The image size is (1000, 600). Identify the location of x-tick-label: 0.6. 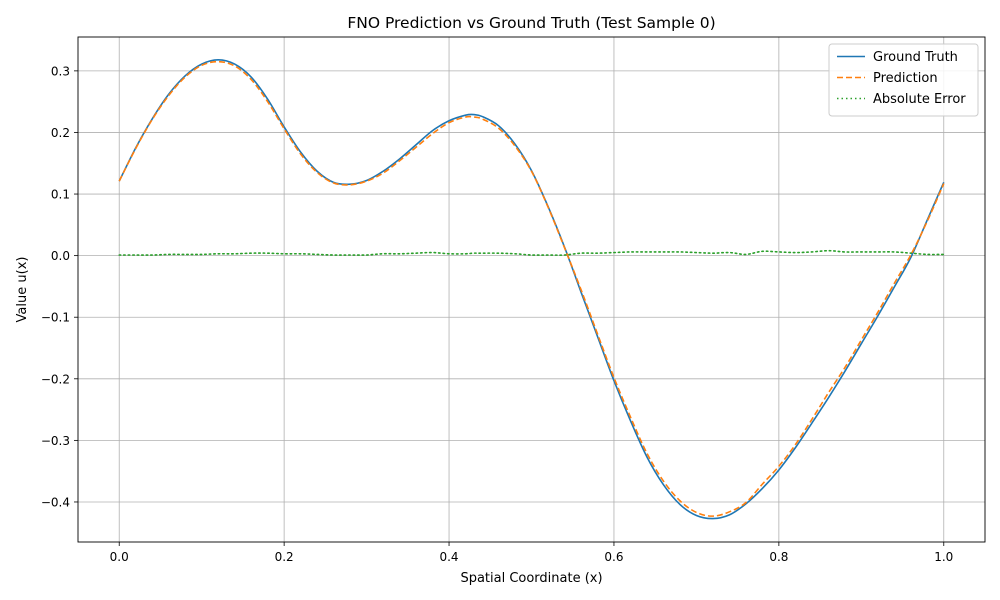
(613, 557).